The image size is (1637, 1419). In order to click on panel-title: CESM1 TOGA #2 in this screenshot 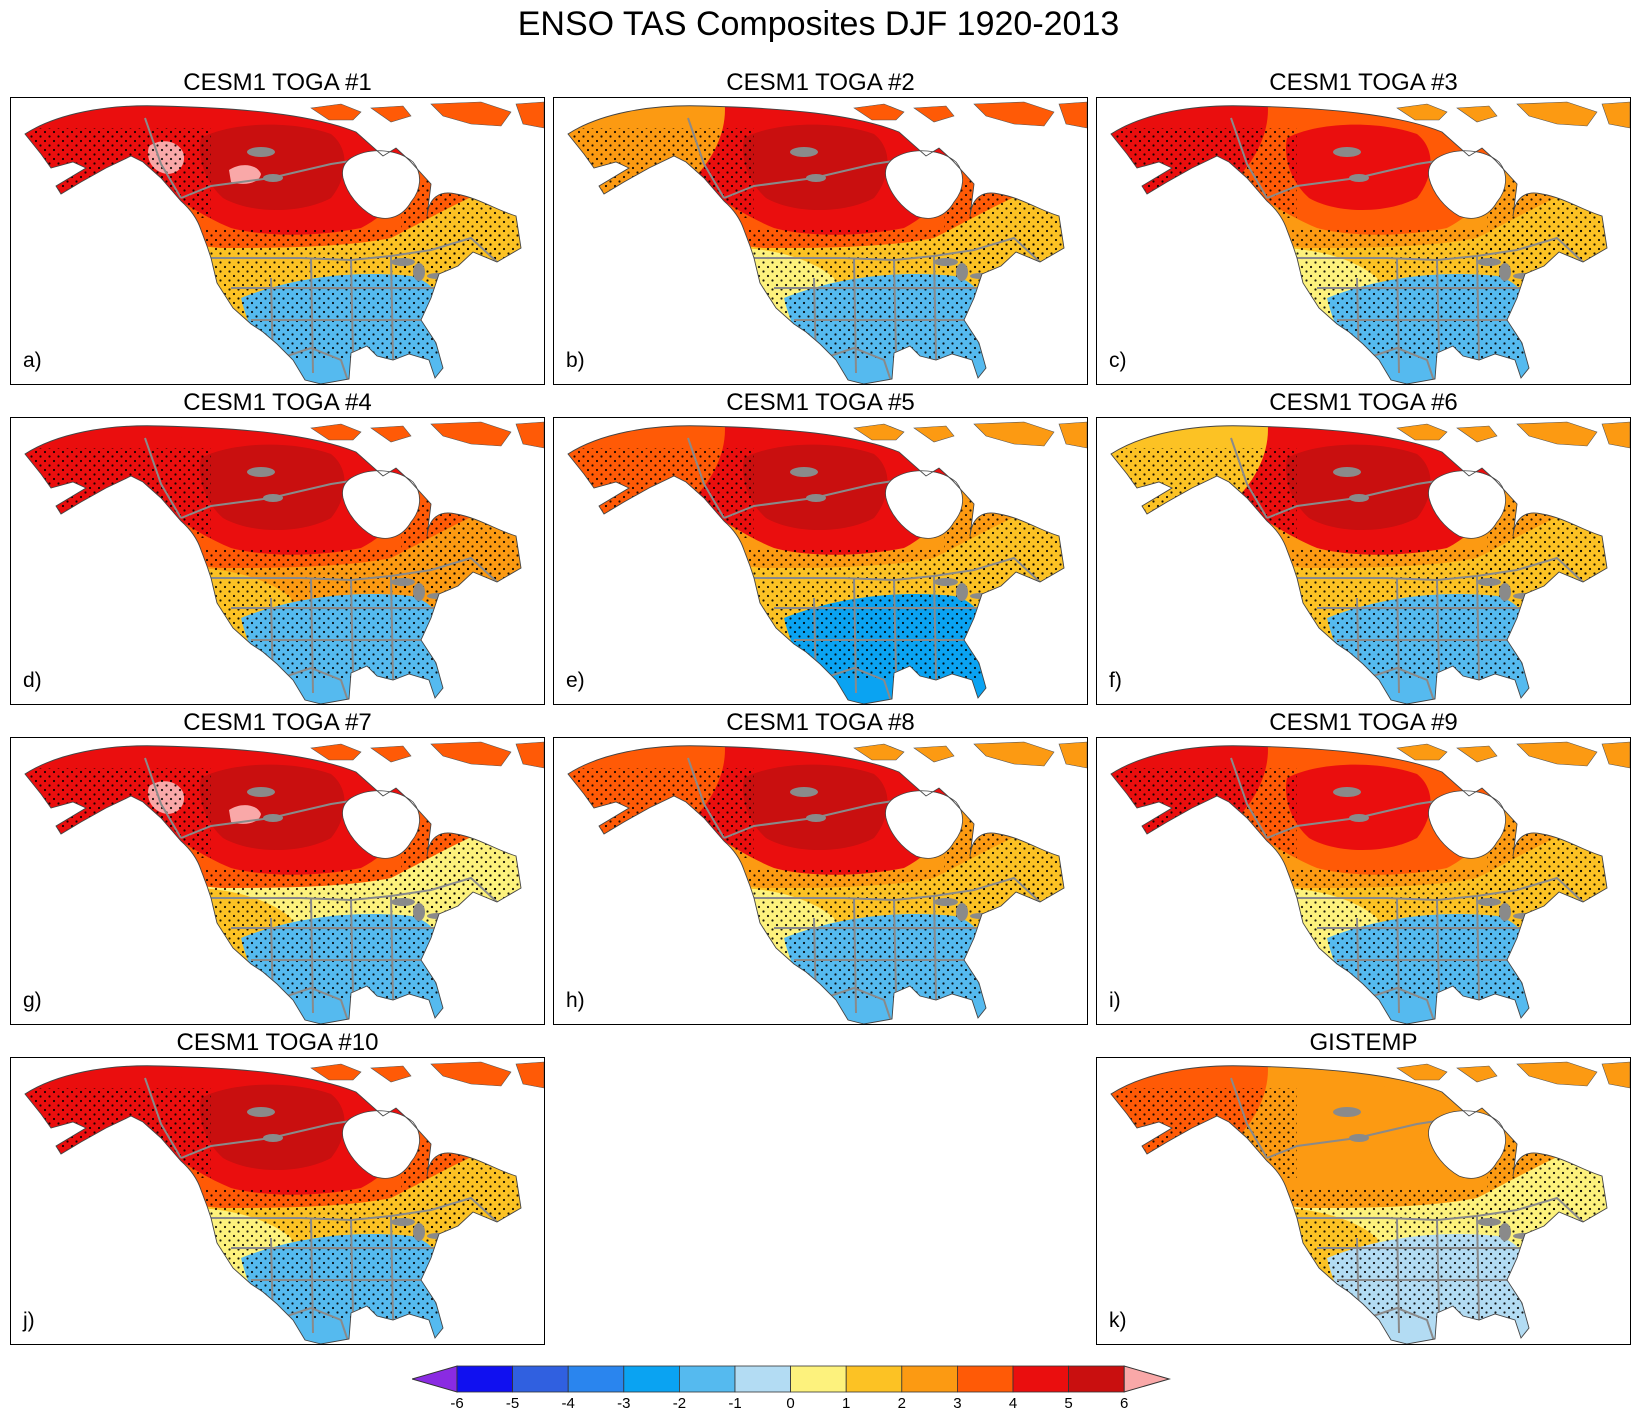, I will do `click(820, 82)`.